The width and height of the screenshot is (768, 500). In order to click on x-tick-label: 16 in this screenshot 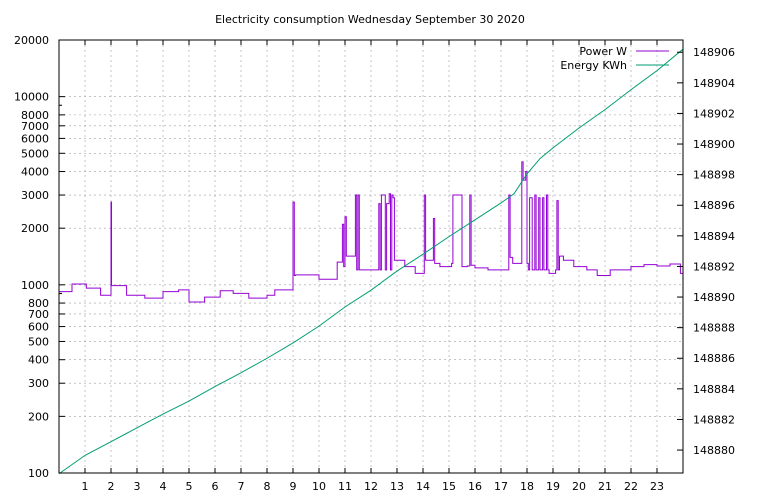, I will do `click(475, 486)`.